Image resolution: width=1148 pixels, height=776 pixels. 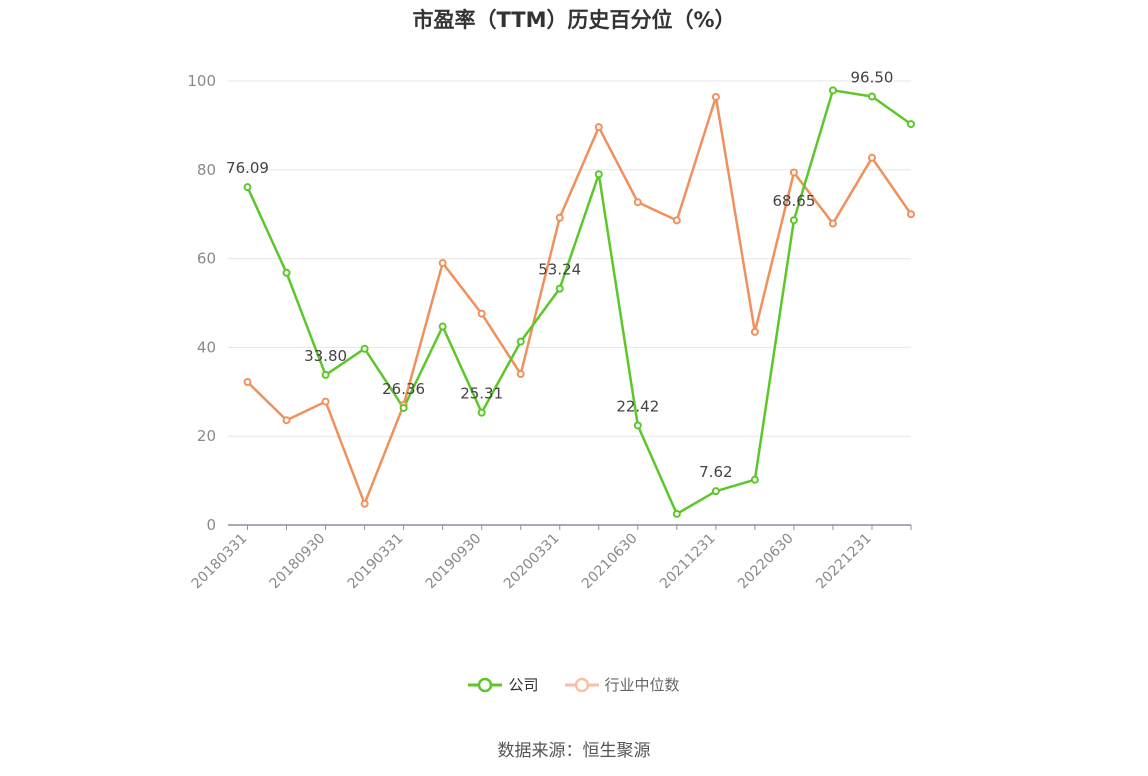 I want to click on legend-marker-industry, so click(x=581, y=684).